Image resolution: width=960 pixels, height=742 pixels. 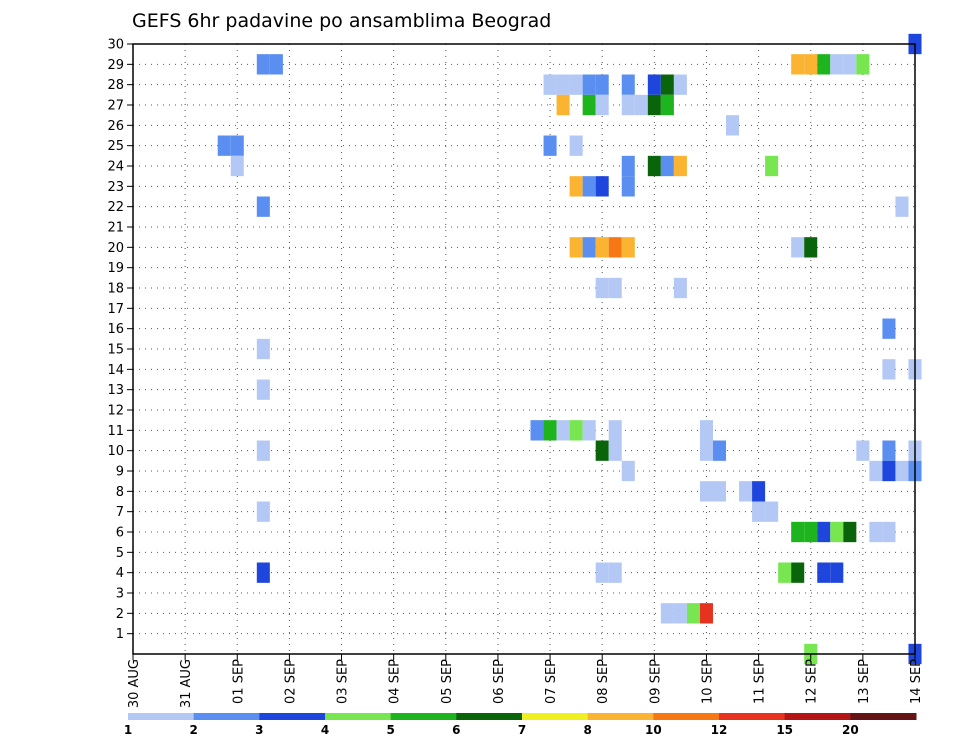 What do you see at coordinates (120, 533) in the screenshot?
I see `y-tick-label: 6` at bounding box center [120, 533].